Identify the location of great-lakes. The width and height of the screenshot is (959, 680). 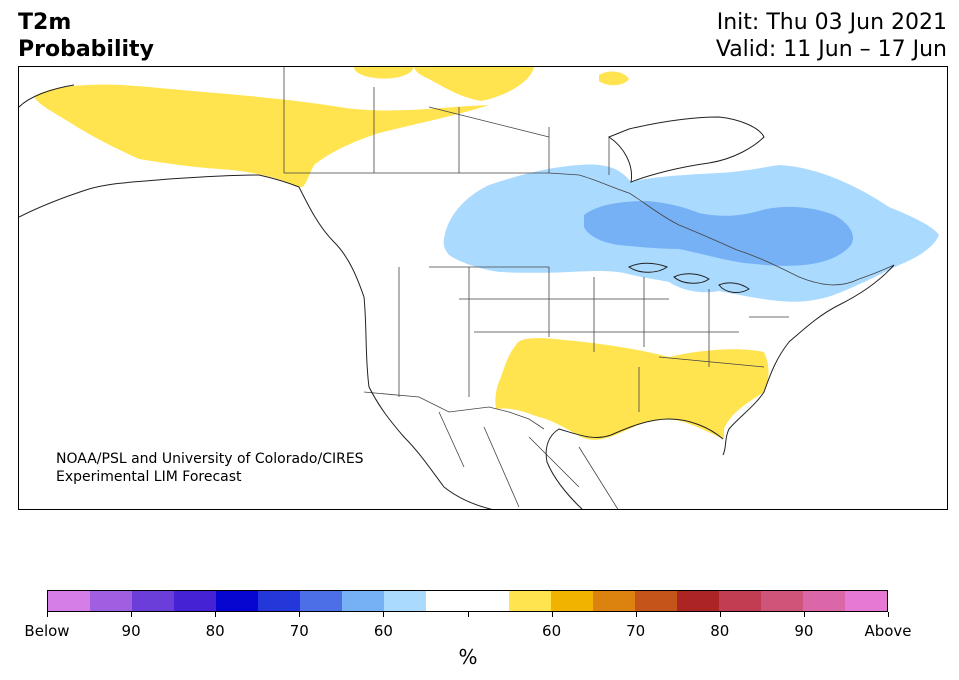
(689, 277).